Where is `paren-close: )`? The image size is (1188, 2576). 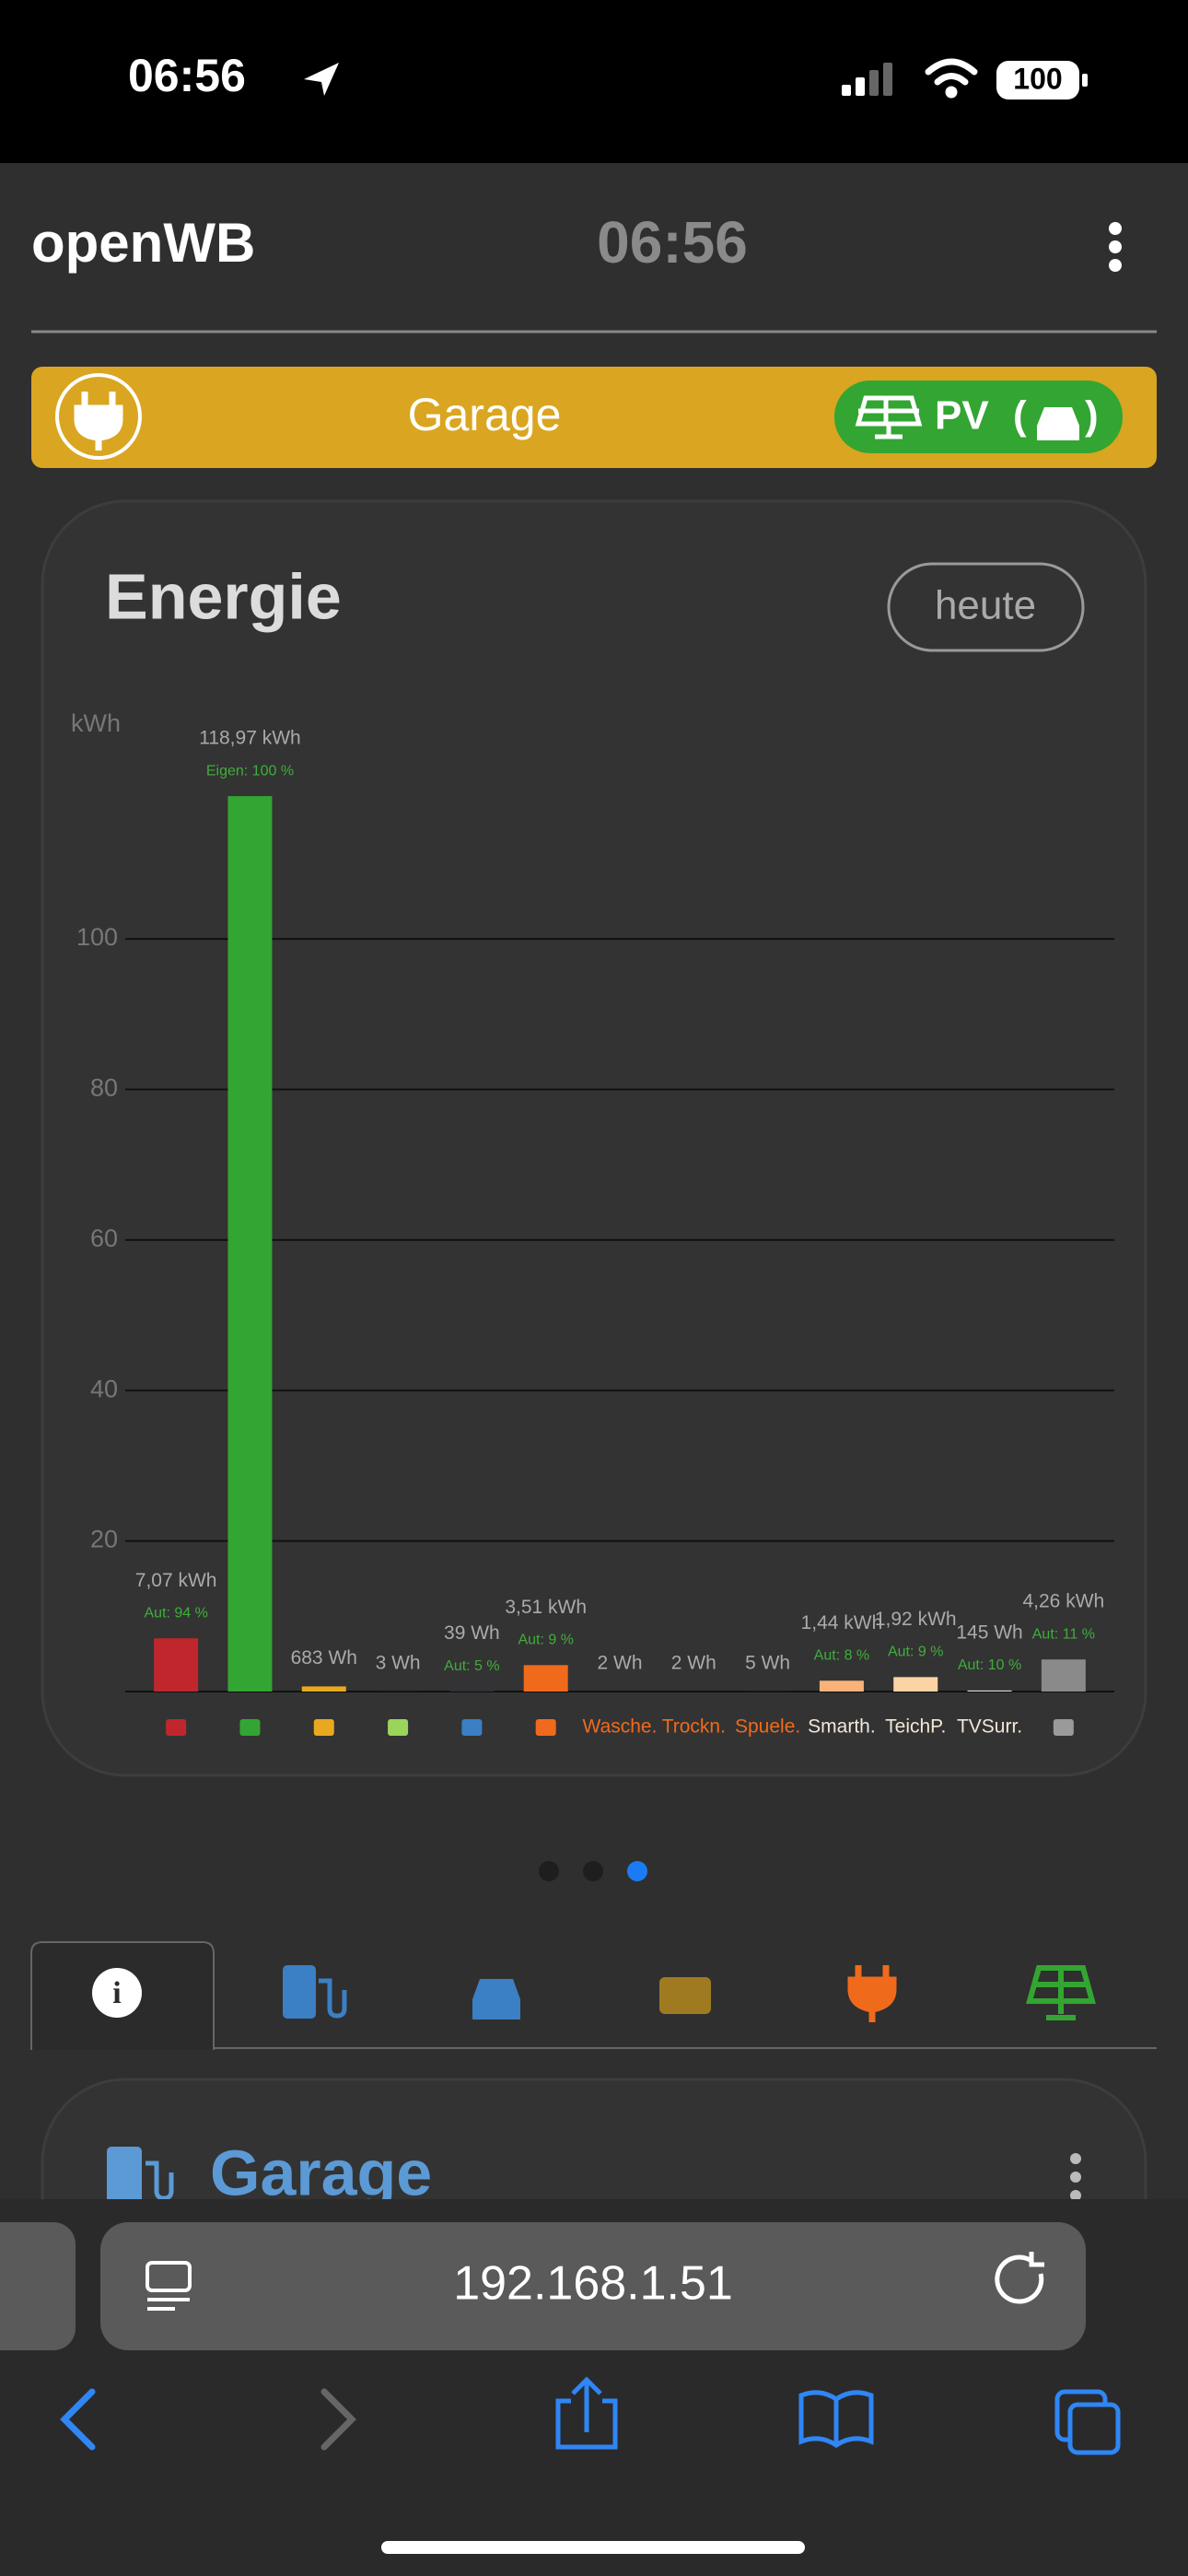
paren-close: ) is located at coordinates (1092, 416).